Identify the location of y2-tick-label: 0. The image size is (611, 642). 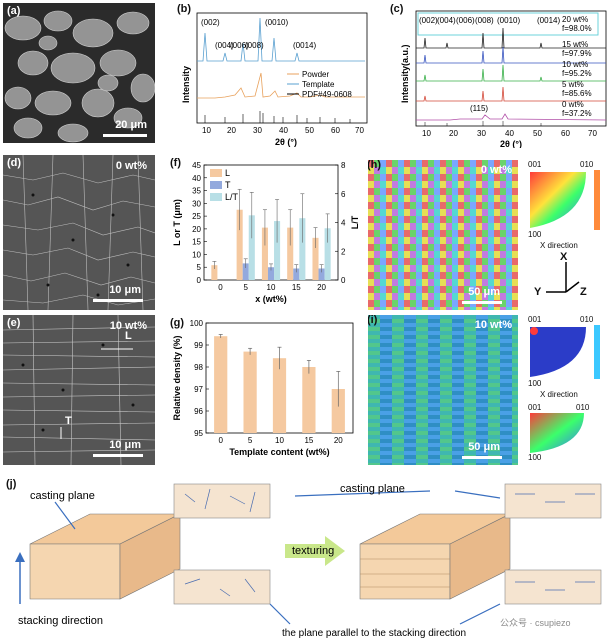
(343, 280).